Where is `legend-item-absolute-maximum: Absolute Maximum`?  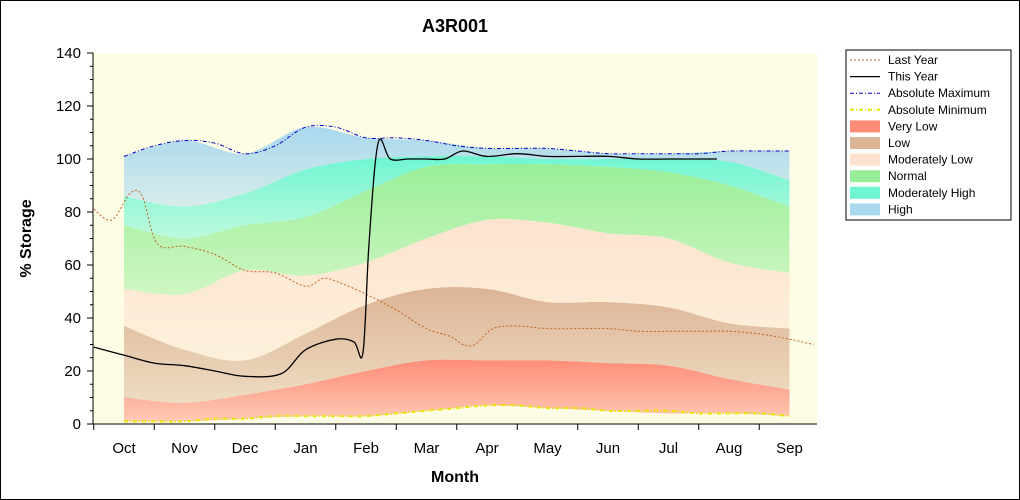
legend-item-absolute-maximum: Absolute Maximum is located at coordinates (920, 93).